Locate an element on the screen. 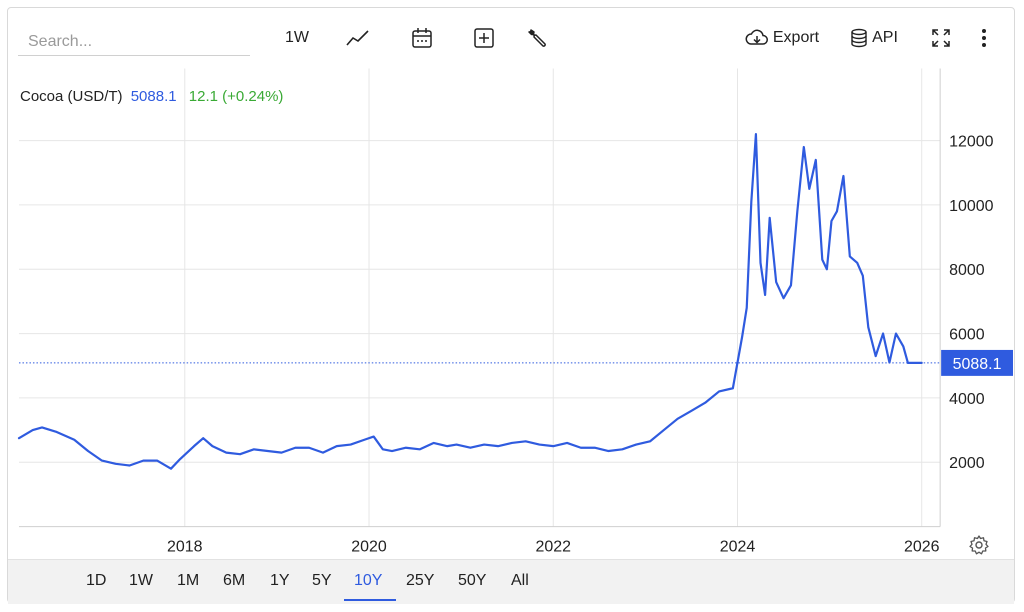 This screenshot has height=612, width=1024. interval-button: 1W is located at coordinates (297, 38).